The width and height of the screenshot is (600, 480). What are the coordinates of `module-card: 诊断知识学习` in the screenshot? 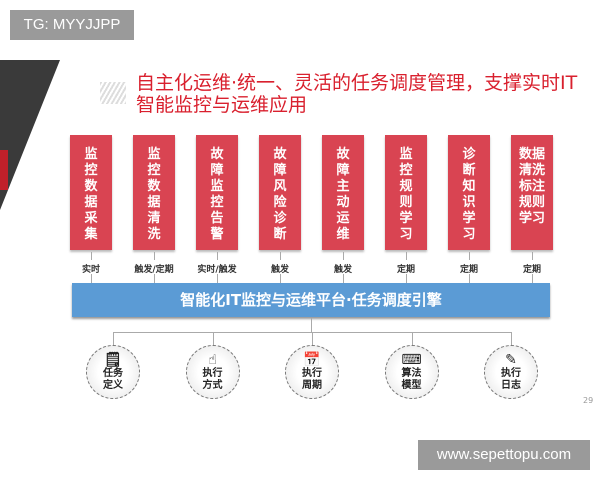 It's located at (469, 192).